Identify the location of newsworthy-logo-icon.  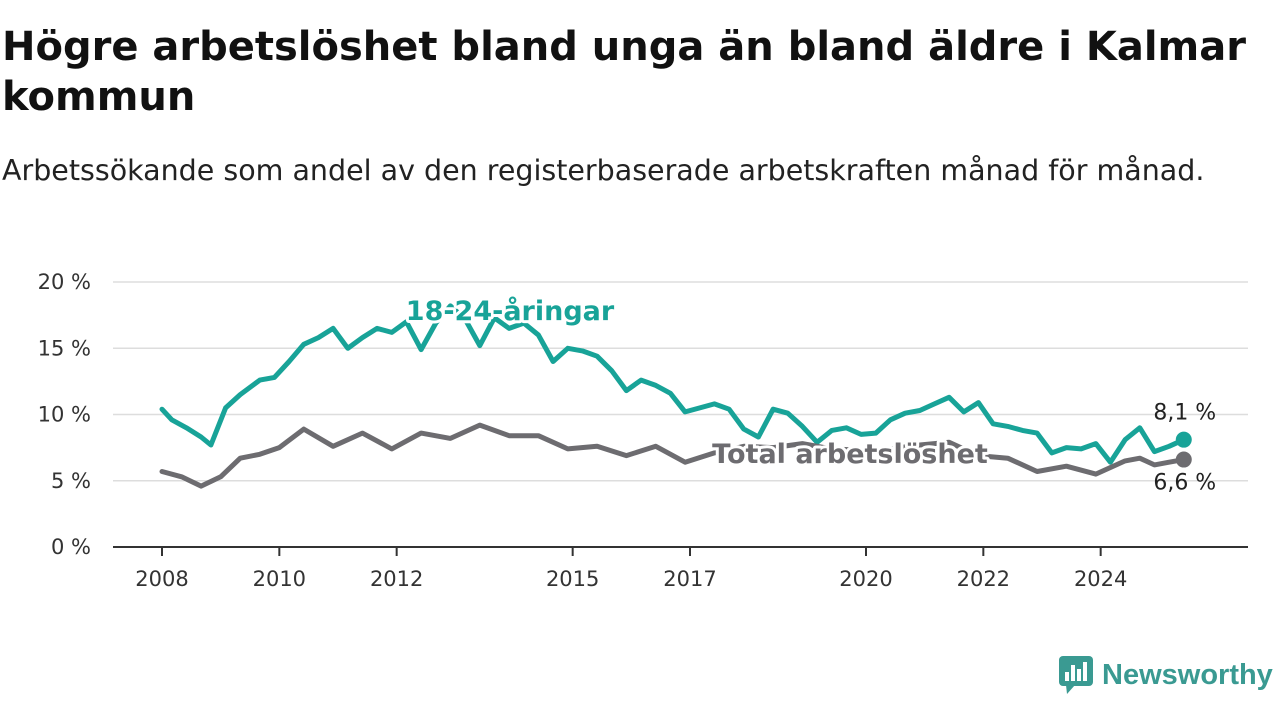
(1076, 675).